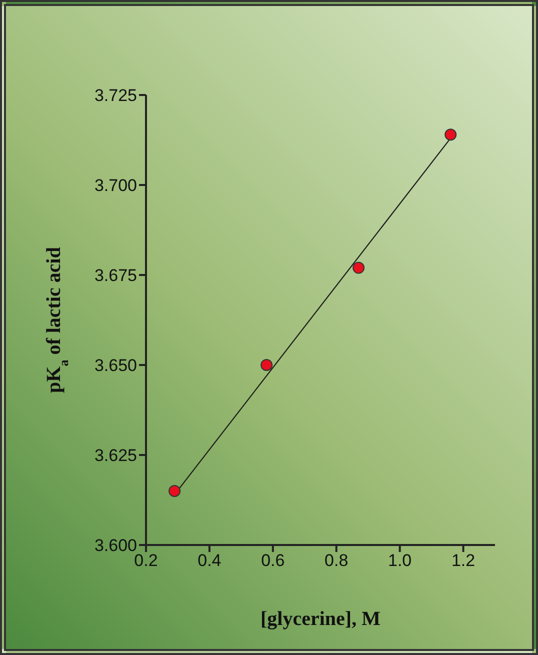  Describe the element at coordinates (320, 619) in the screenshot. I see `x-axis-title: [glycerine], M` at that location.